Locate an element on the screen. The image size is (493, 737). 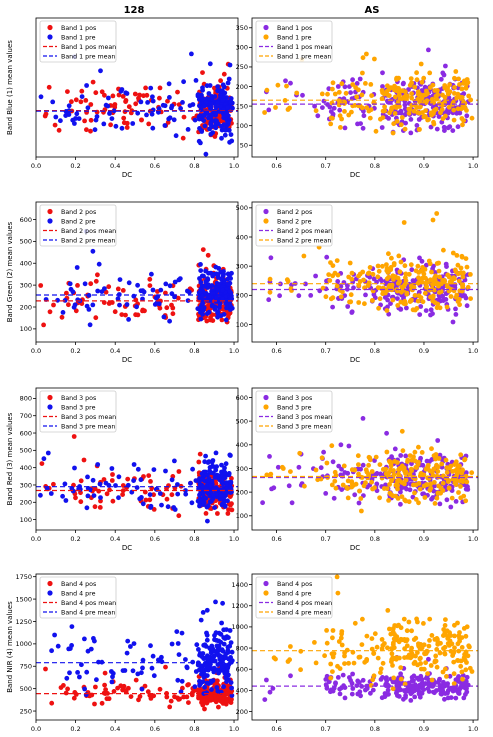
y-tick-label: 100 is located at coordinates (242, 516).